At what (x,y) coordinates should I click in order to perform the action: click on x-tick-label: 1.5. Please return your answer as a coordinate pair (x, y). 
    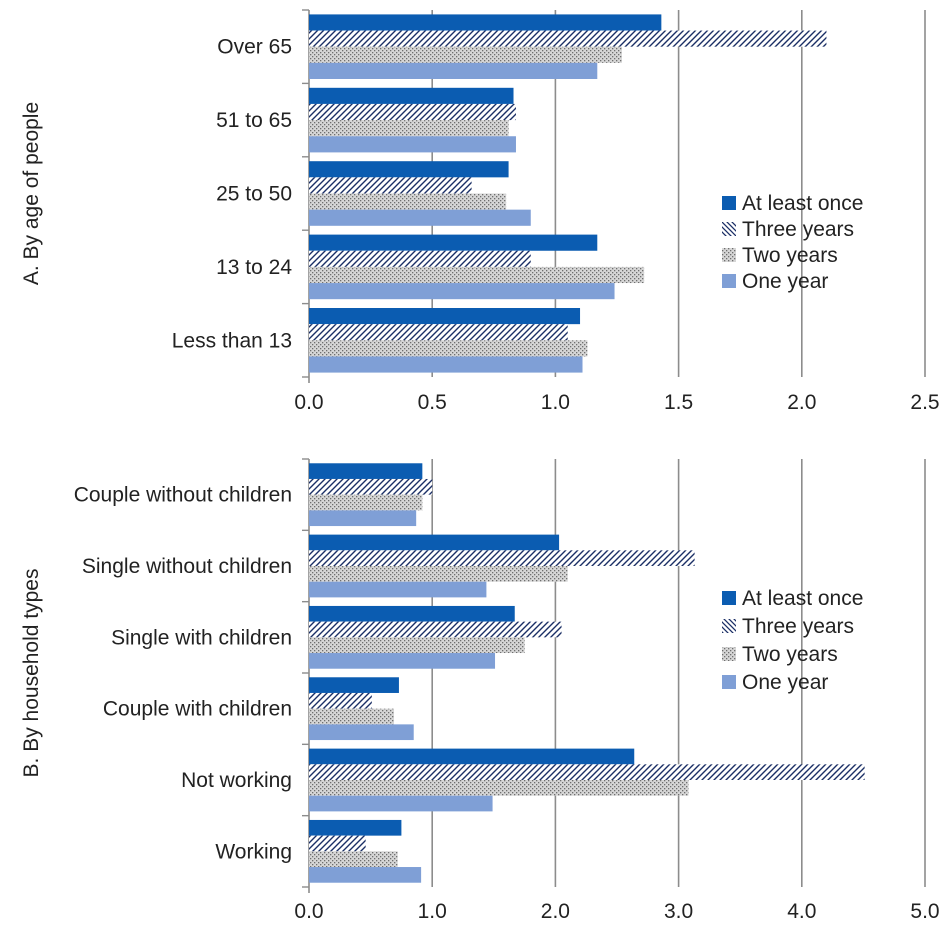
    Looking at the image, I should click on (678, 402).